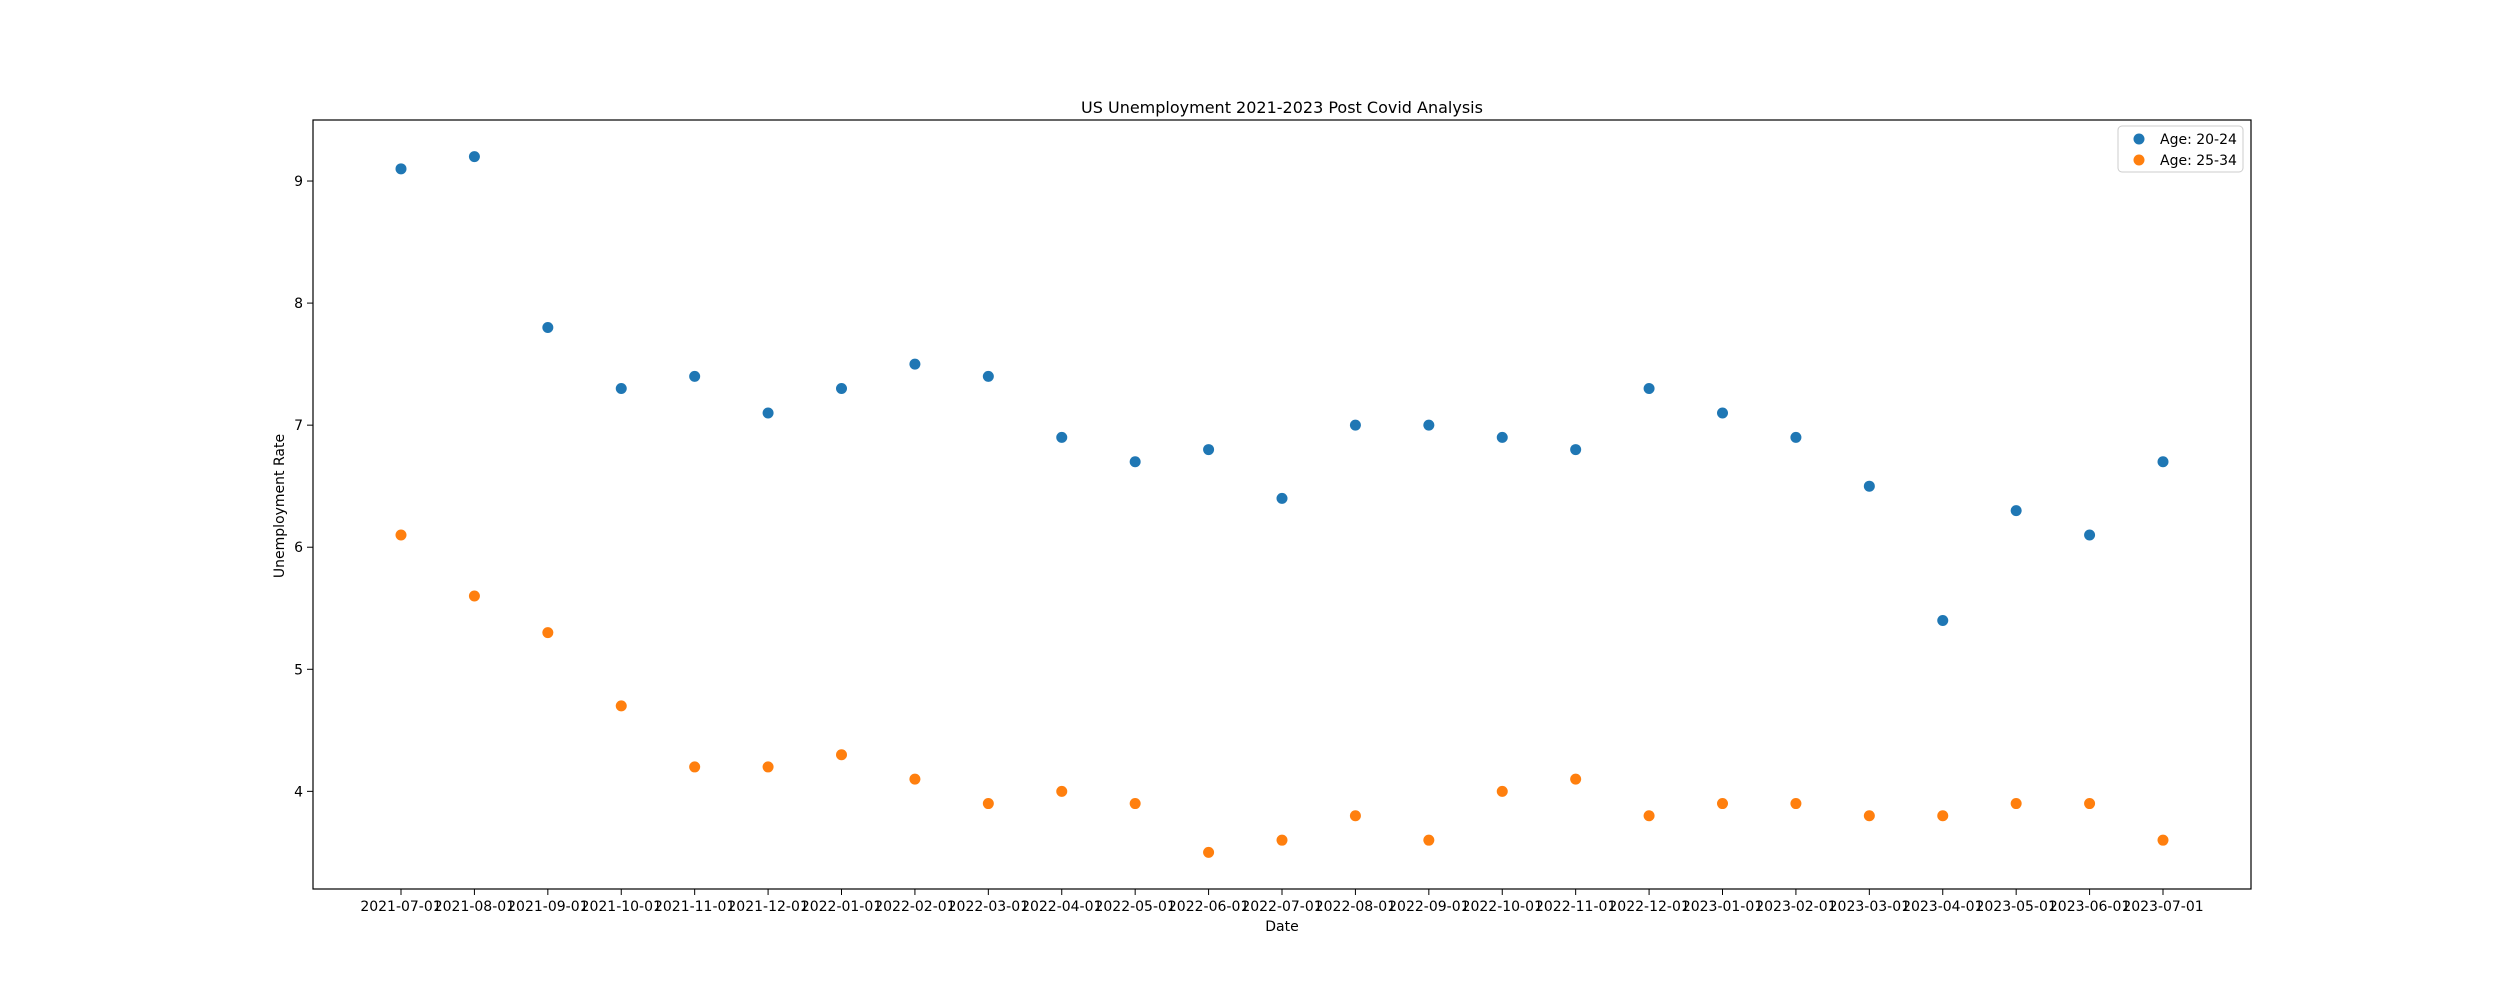  Describe the element at coordinates (474, 907) in the screenshot. I see `x-tick-label: 2021-08-01` at that location.